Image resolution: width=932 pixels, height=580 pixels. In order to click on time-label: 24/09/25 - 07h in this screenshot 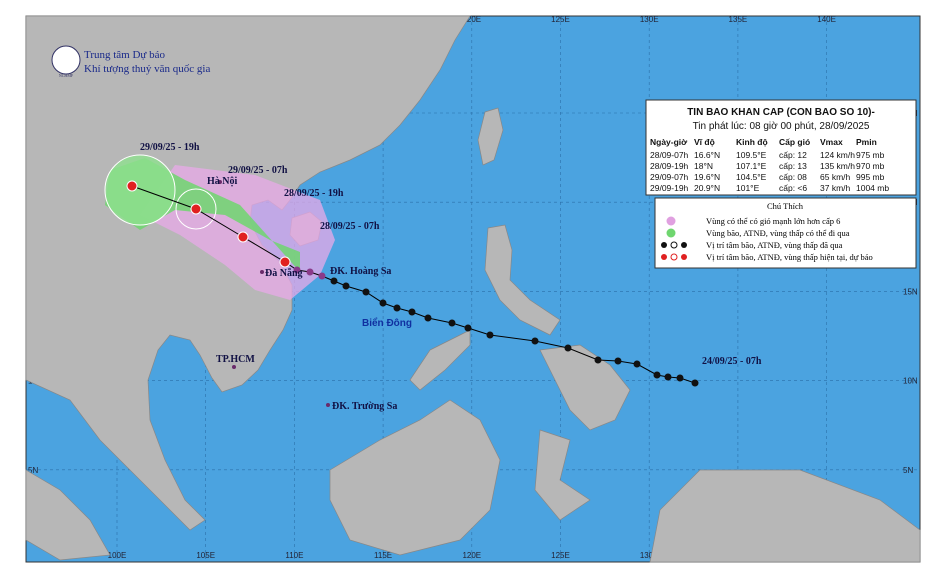, I will do `click(732, 361)`.